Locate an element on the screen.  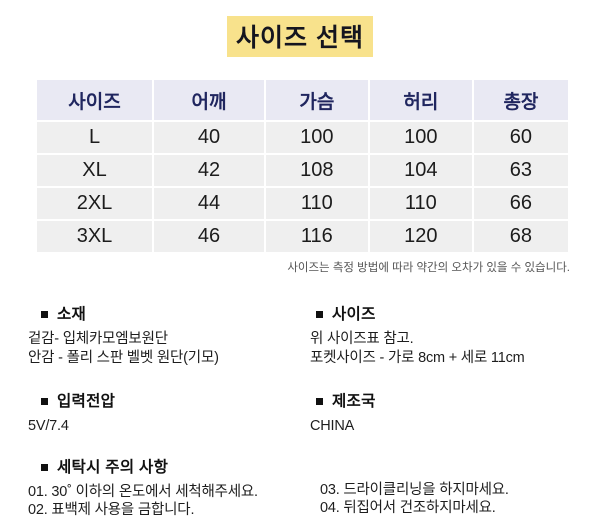
table-row: L 40 100 100 60 is located at coordinates (302, 137).